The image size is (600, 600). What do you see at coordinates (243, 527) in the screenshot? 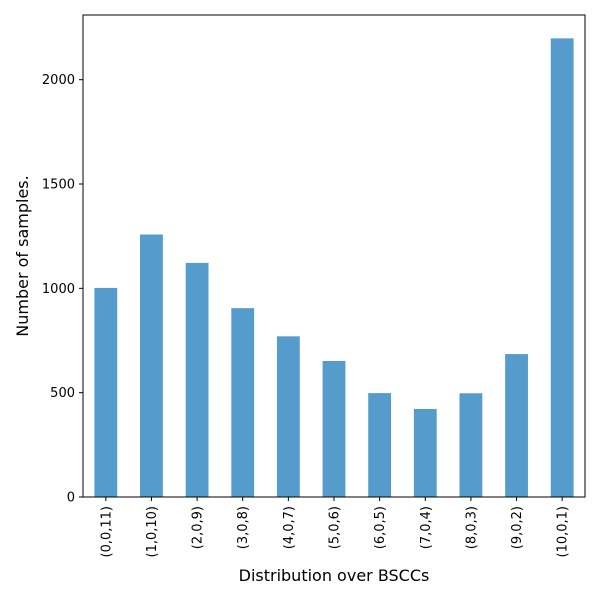
I see `x-tick-label: (3,0,8)` at bounding box center [243, 527].